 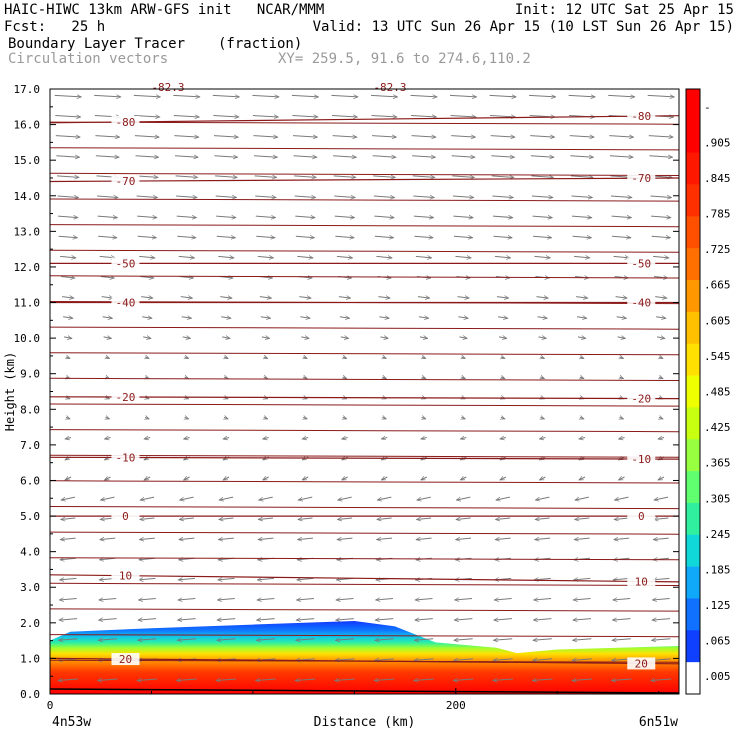 What do you see at coordinates (717, 214) in the screenshot?
I see `colorbar-label: .785` at bounding box center [717, 214].